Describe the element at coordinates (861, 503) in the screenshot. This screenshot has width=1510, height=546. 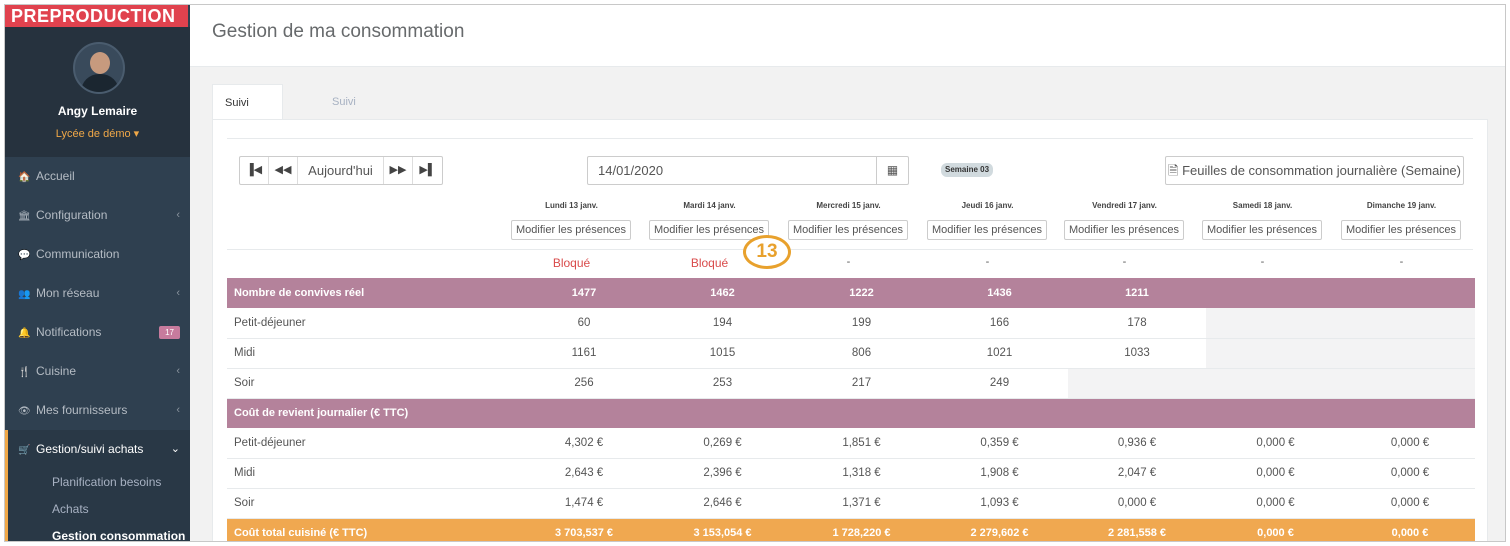
I see `table-cell: 1,371 €` at that location.